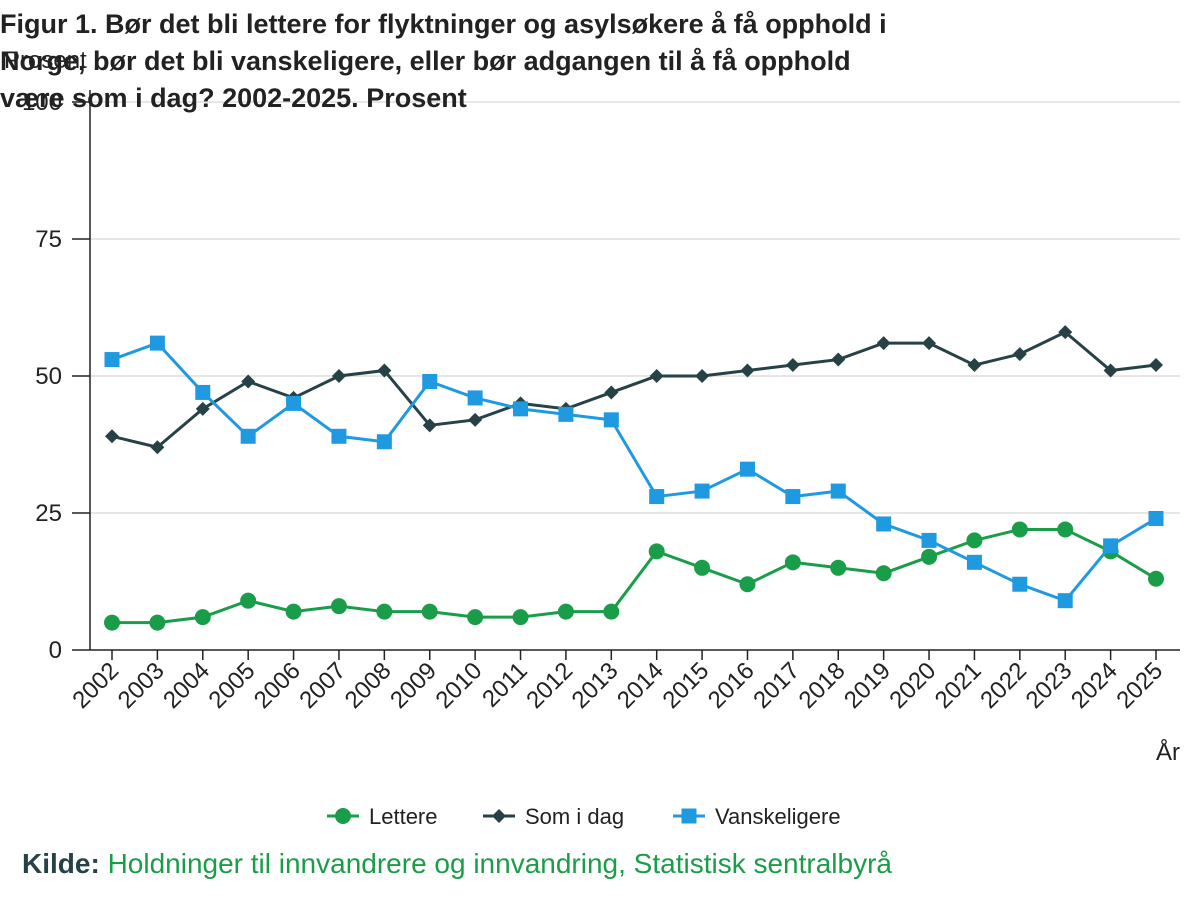 Image resolution: width=1200 pixels, height=900 pixels. Describe the element at coordinates (595, 685) in the screenshot. I see `x-tick-label: 2013` at that location.